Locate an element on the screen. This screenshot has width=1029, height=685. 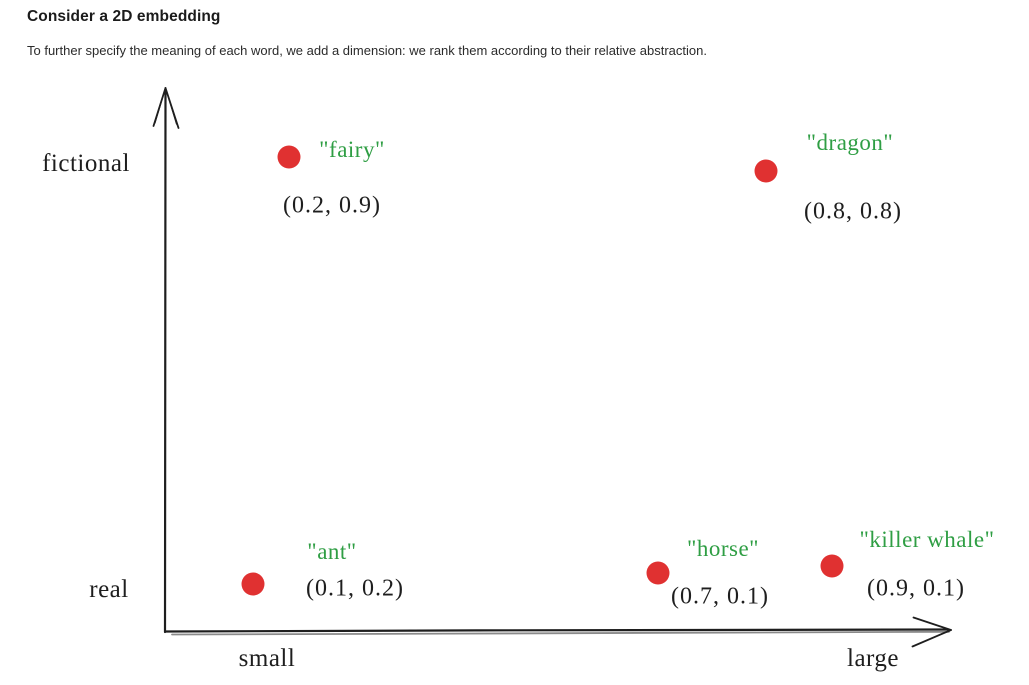
word-label-fairy: "fairy" is located at coordinates (352, 149).